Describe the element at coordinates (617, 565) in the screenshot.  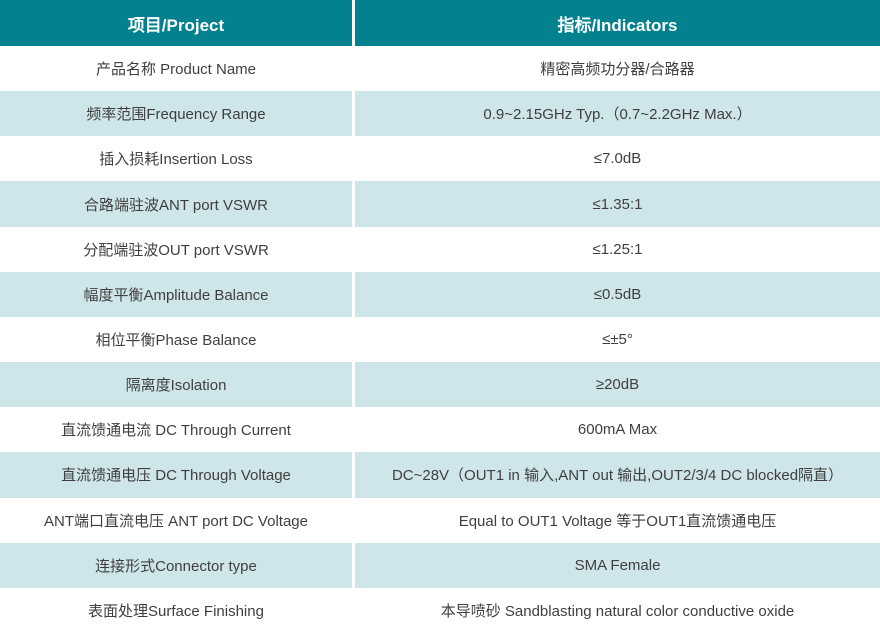
I see `indicator-cell-connector-type: SMA Female` at that location.